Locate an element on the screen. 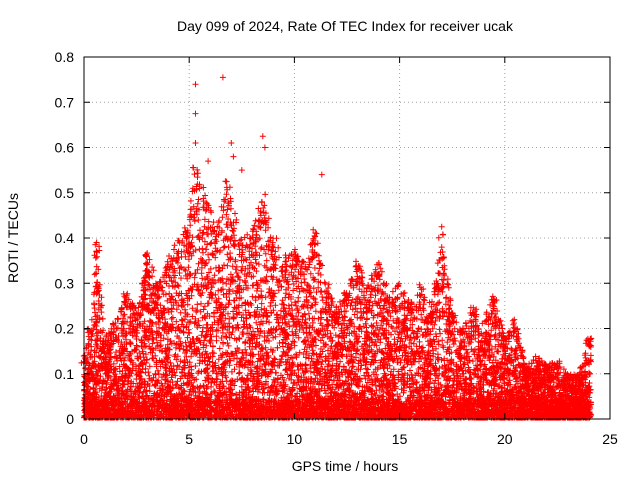  y-tick-label: 0.2 is located at coordinates (65, 329).